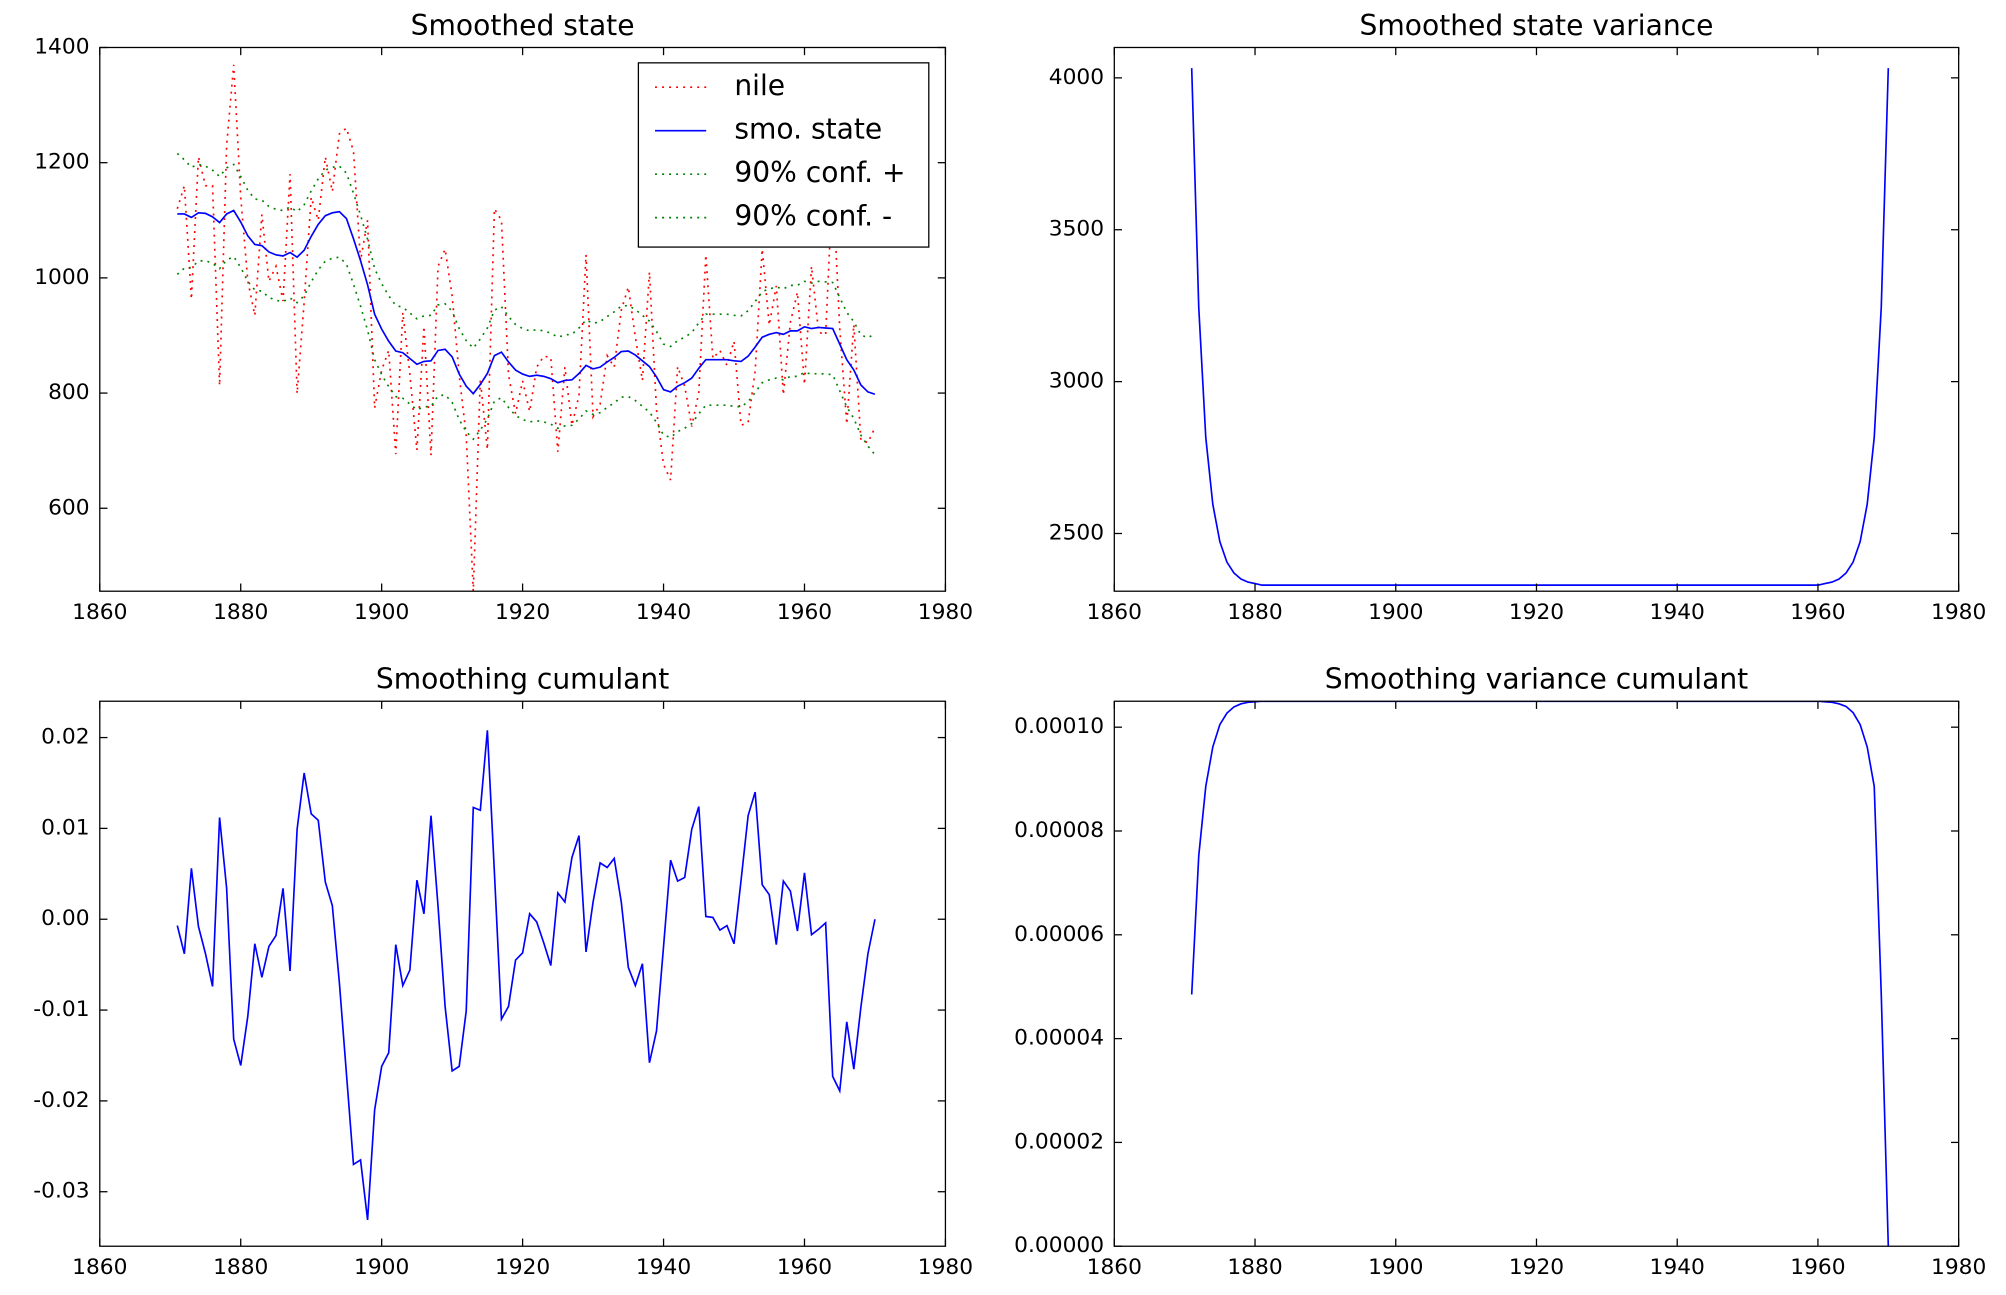  What do you see at coordinates (1059, 1038) in the screenshot?
I see `y-tick-label: 0.00004` at bounding box center [1059, 1038].